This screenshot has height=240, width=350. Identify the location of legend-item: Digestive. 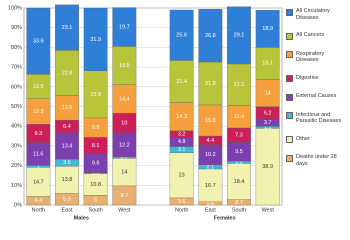
(317, 78).